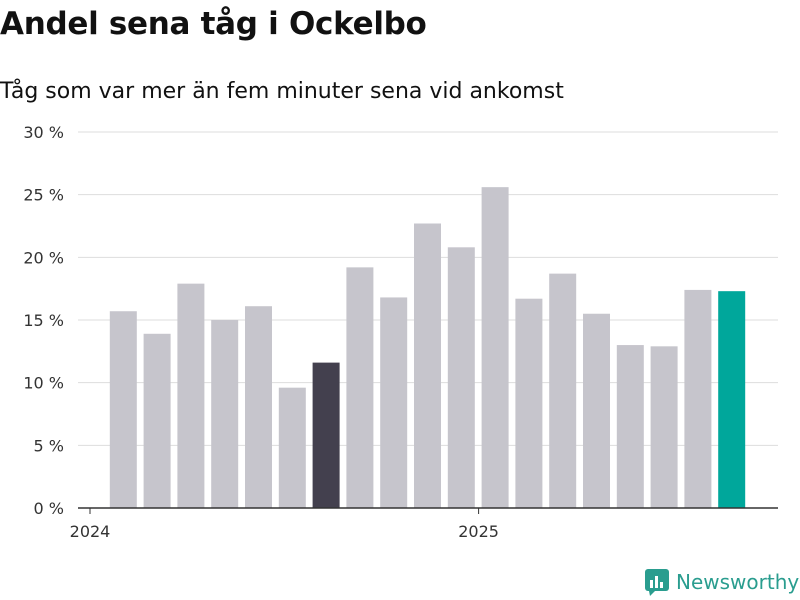  I want to click on y-tick-label: 15 %, so click(43, 320).